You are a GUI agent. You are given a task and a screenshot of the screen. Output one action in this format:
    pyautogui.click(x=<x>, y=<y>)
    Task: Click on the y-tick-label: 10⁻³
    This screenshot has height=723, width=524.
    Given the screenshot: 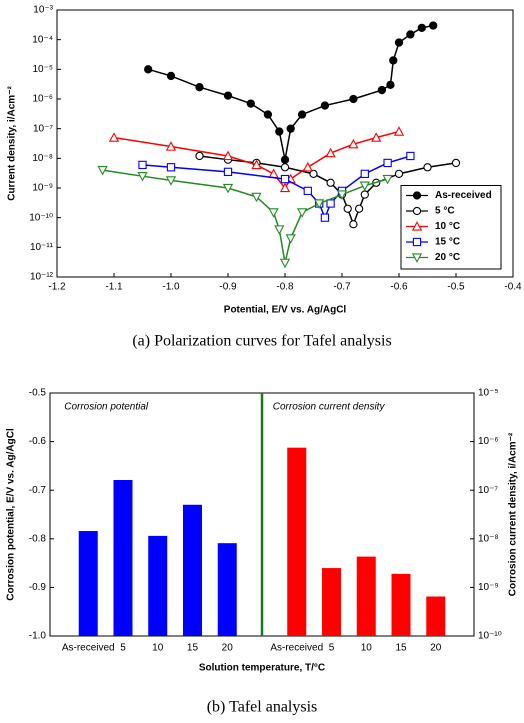 What is the action you would take?
    pyautogui.click(x=43, y=10)
    